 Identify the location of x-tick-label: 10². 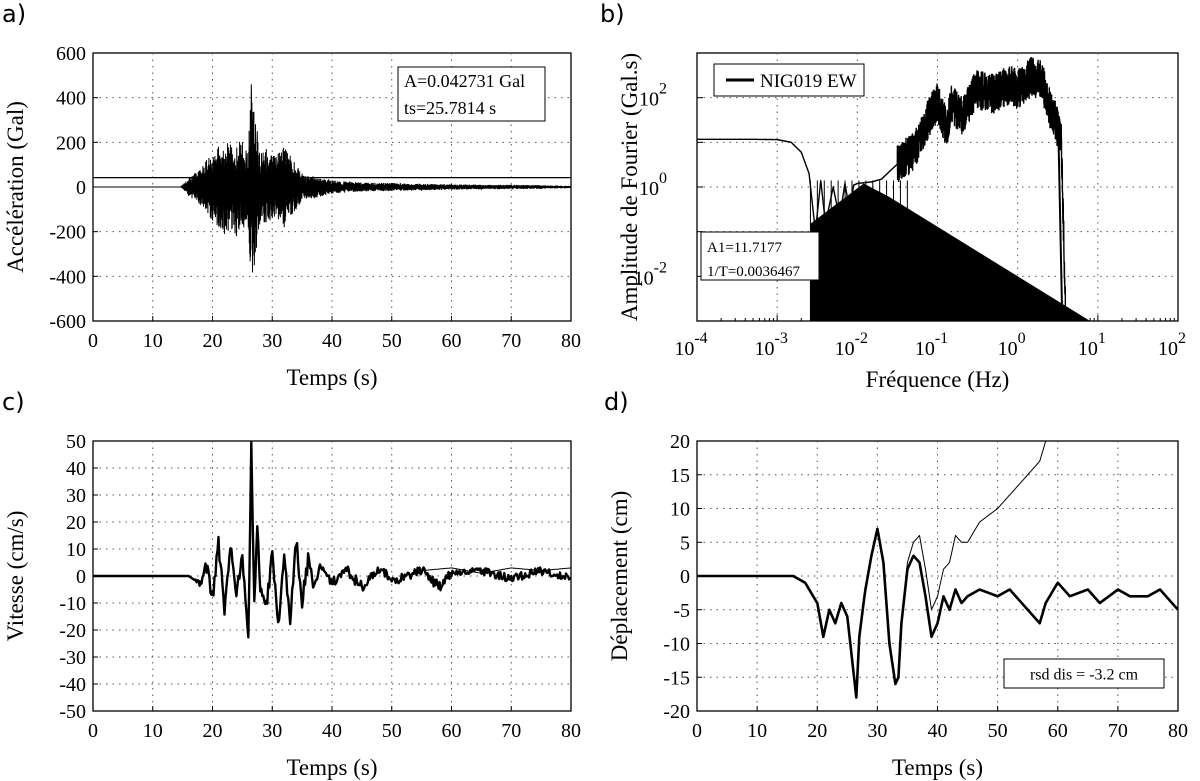
(1172, 345).